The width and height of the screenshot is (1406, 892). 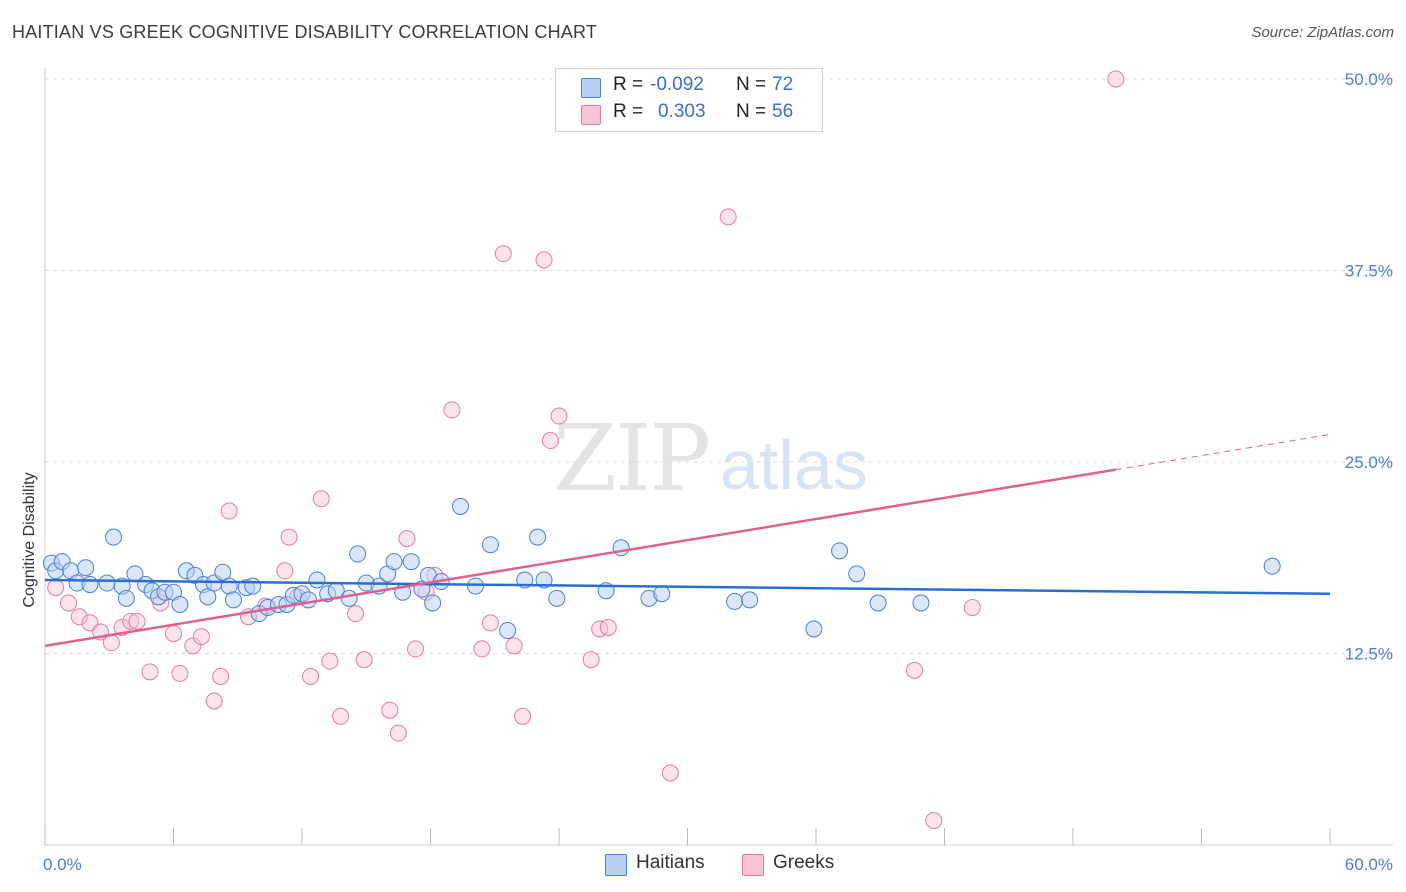 What do you see at coordinates (783, 84) in the screenshot?
I see `legend-n-value: 72` at bounding box center [783, 84].